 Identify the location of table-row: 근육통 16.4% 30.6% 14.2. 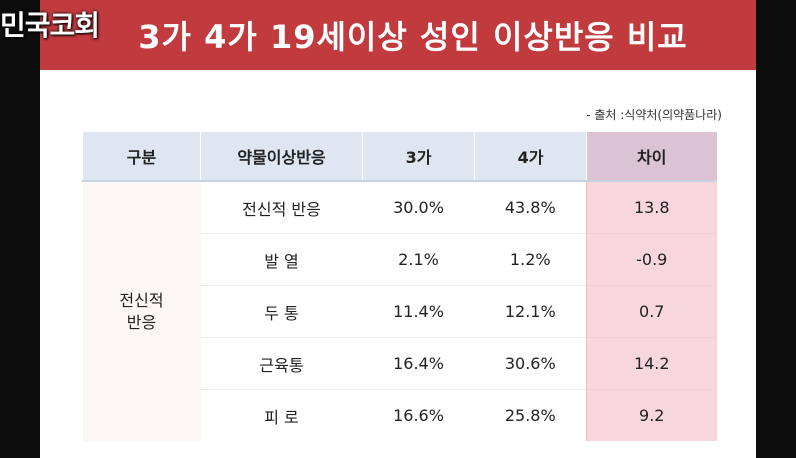
(400, 363).